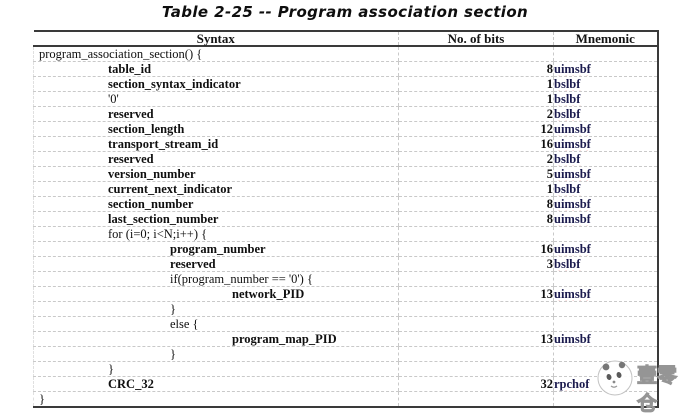 This screenshot has height=417, width=693. I want to click on table-row: transport_stream_id 16 uimsbf, so click(346, 144).